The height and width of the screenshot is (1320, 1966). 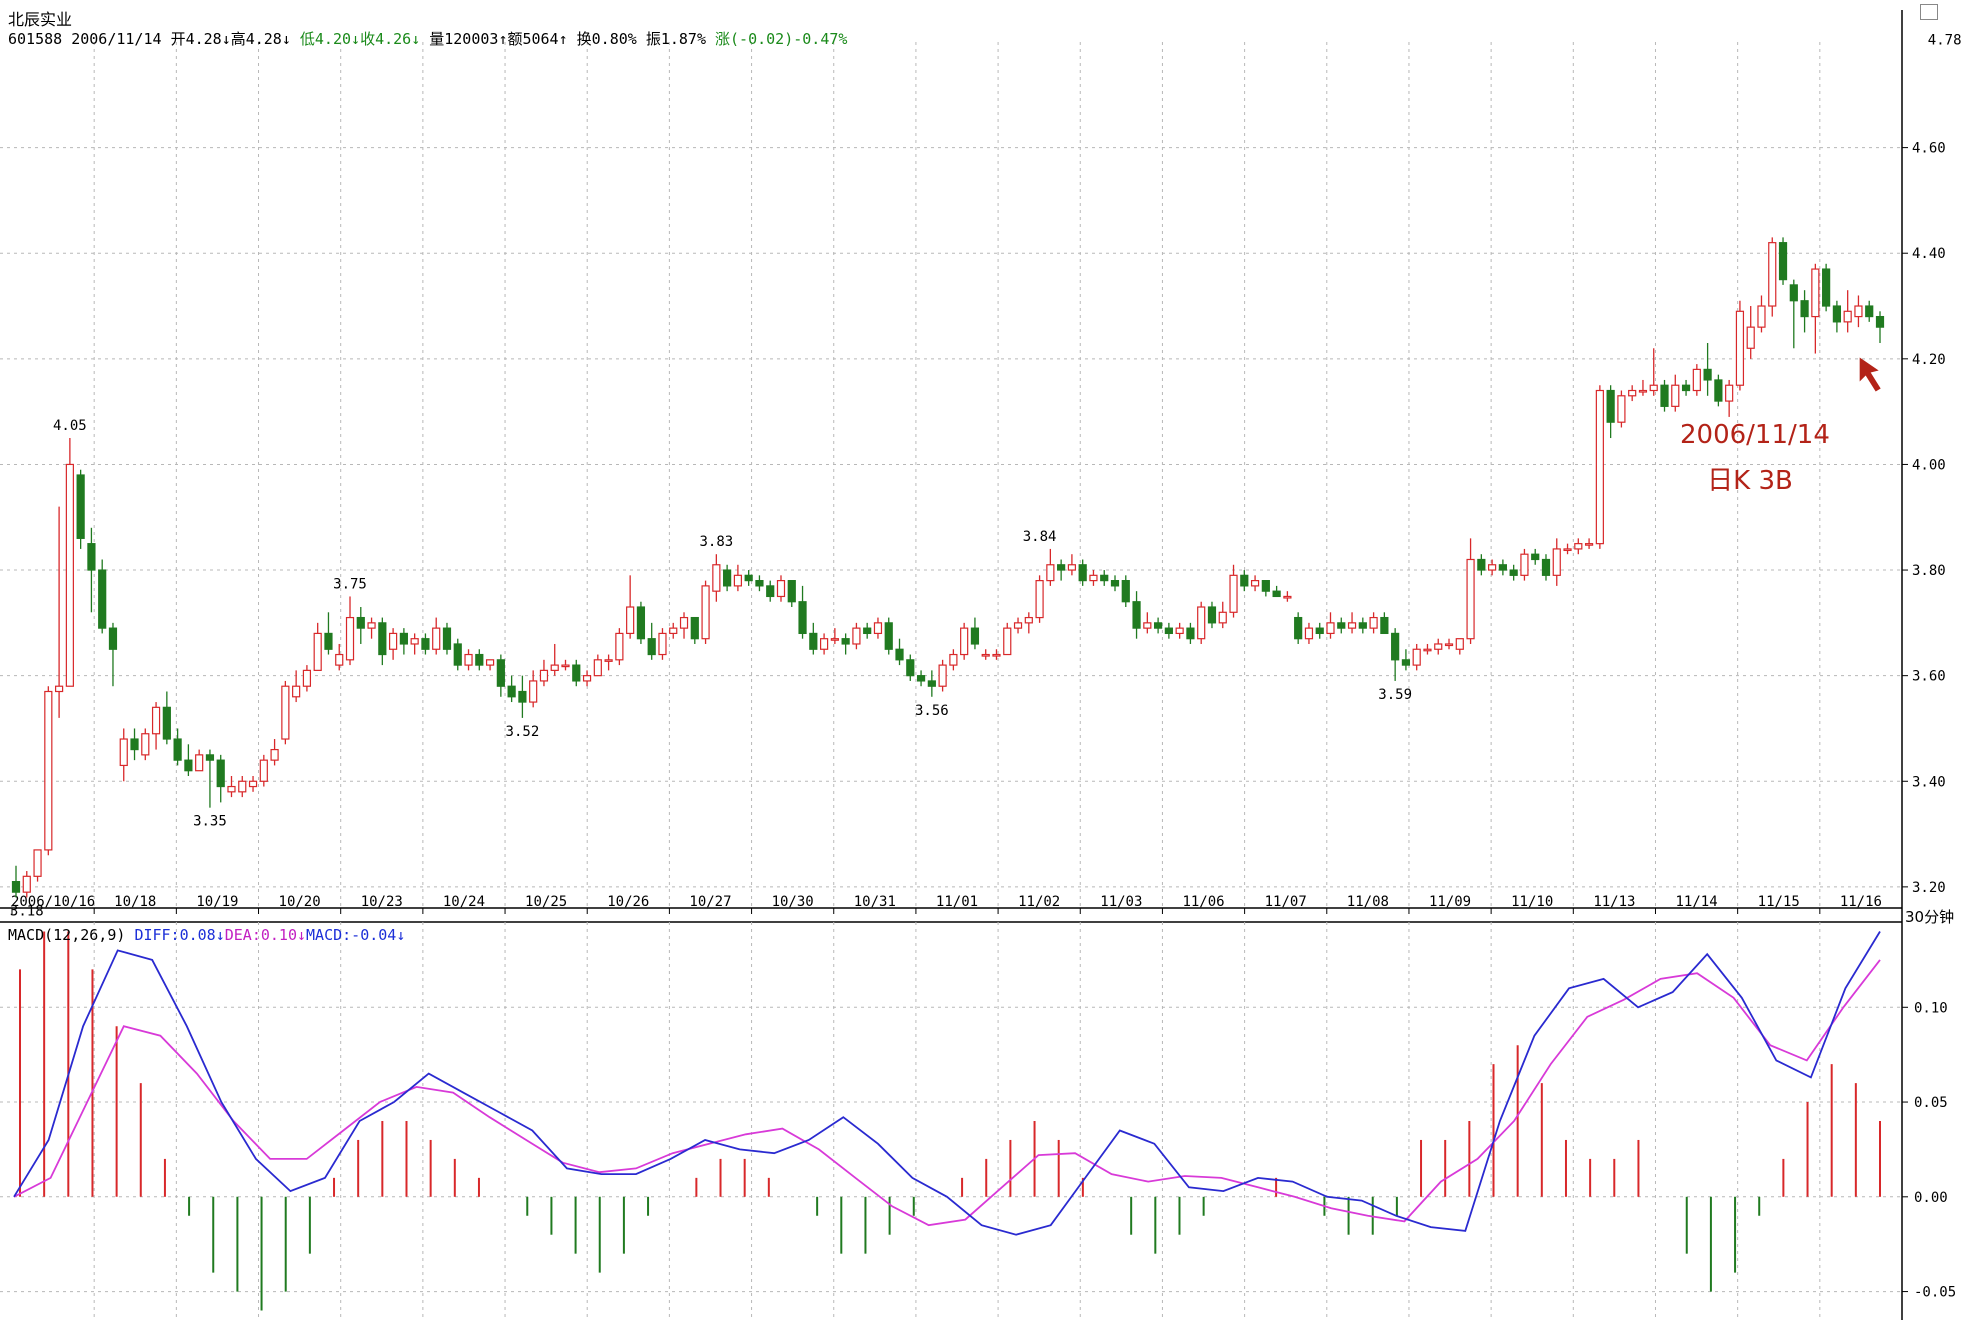 I want to click on x-tick-label: 2006/10/16, so click(x=53, y=902).